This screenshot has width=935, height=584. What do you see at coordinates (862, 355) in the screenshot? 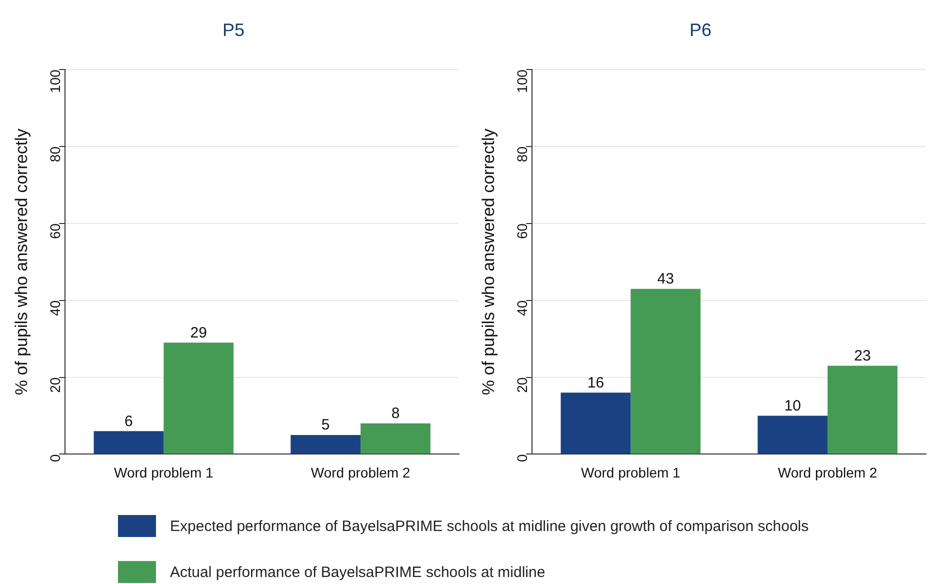
I see `data-label: 23` at bounding box center [862, 355].